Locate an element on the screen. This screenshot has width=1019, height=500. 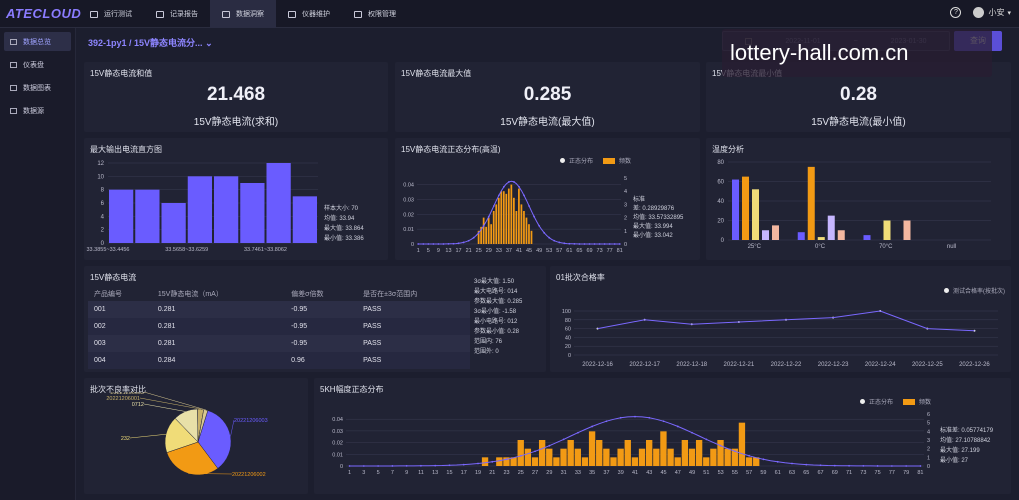
nav-data-insight: 数据洞察 is located at coordinates (243, 14).